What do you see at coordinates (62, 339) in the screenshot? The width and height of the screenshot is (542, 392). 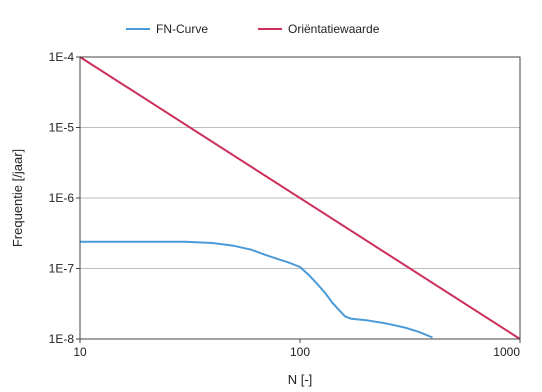 I see `y-tick-label: 1E-8` at bounding box center [62, 339].